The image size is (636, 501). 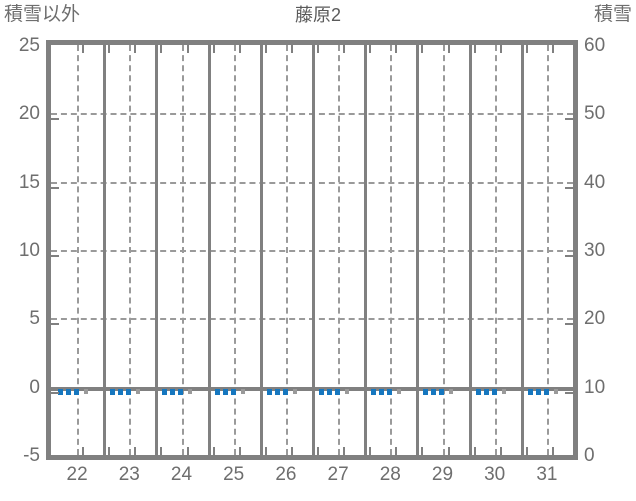 What do you see at coordinates (390, 474) in the screenshot?
I see `x-axis-tick-label: 28` at bounding box center [390, 474].